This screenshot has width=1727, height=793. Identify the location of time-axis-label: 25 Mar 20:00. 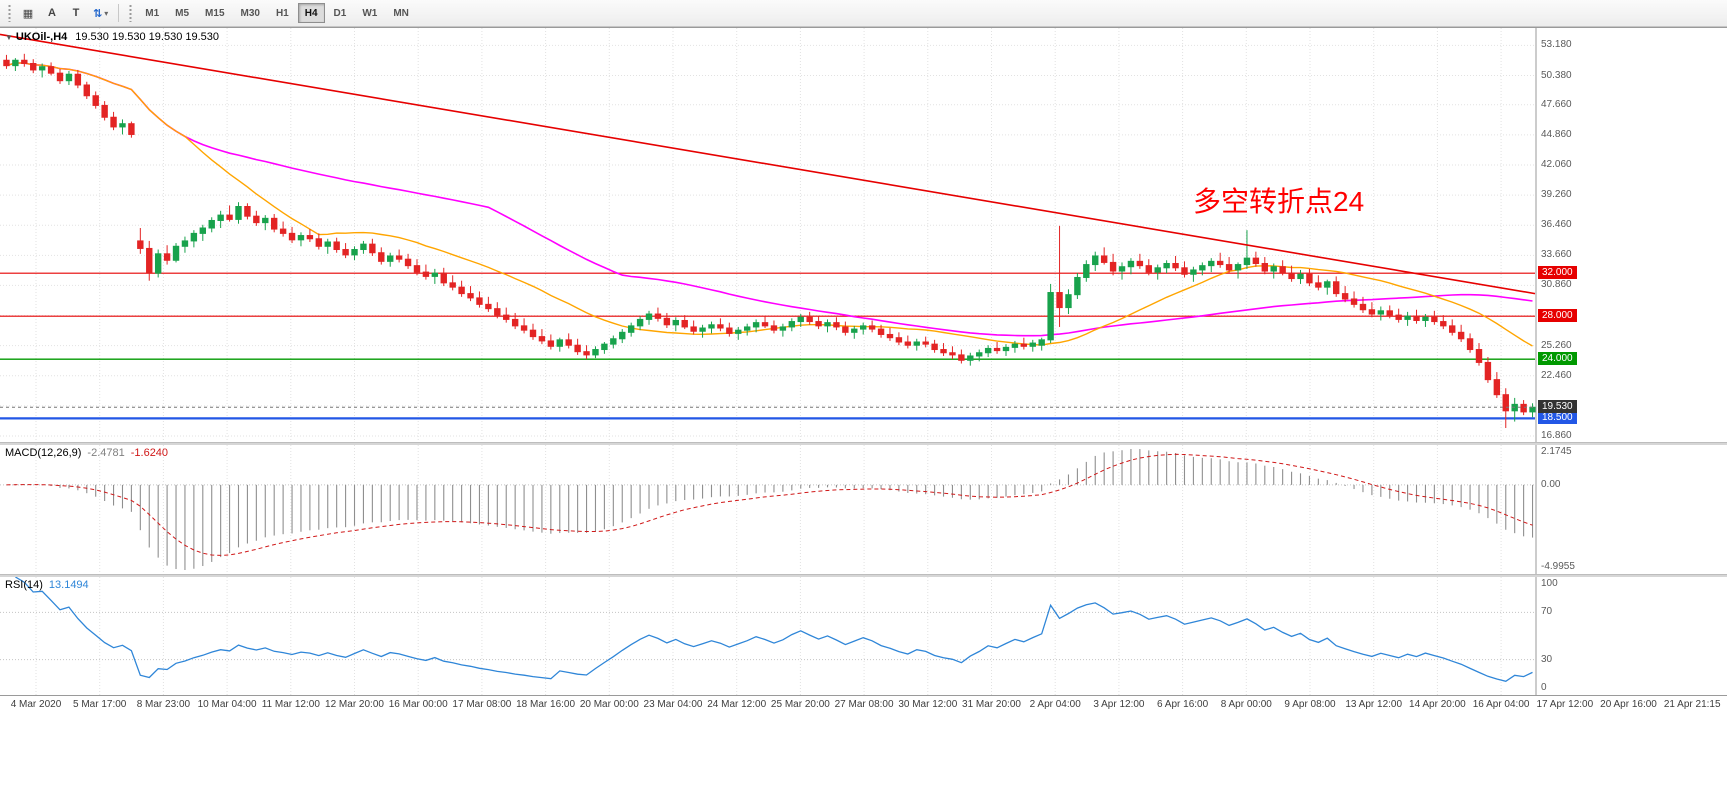
(800, 704).